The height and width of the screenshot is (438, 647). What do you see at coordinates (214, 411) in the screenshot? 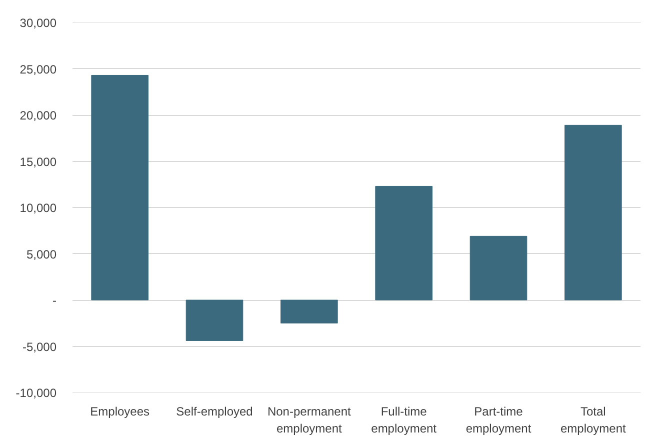
I see `x-tick-label: Self-employed` at bounding box center [214, 411].